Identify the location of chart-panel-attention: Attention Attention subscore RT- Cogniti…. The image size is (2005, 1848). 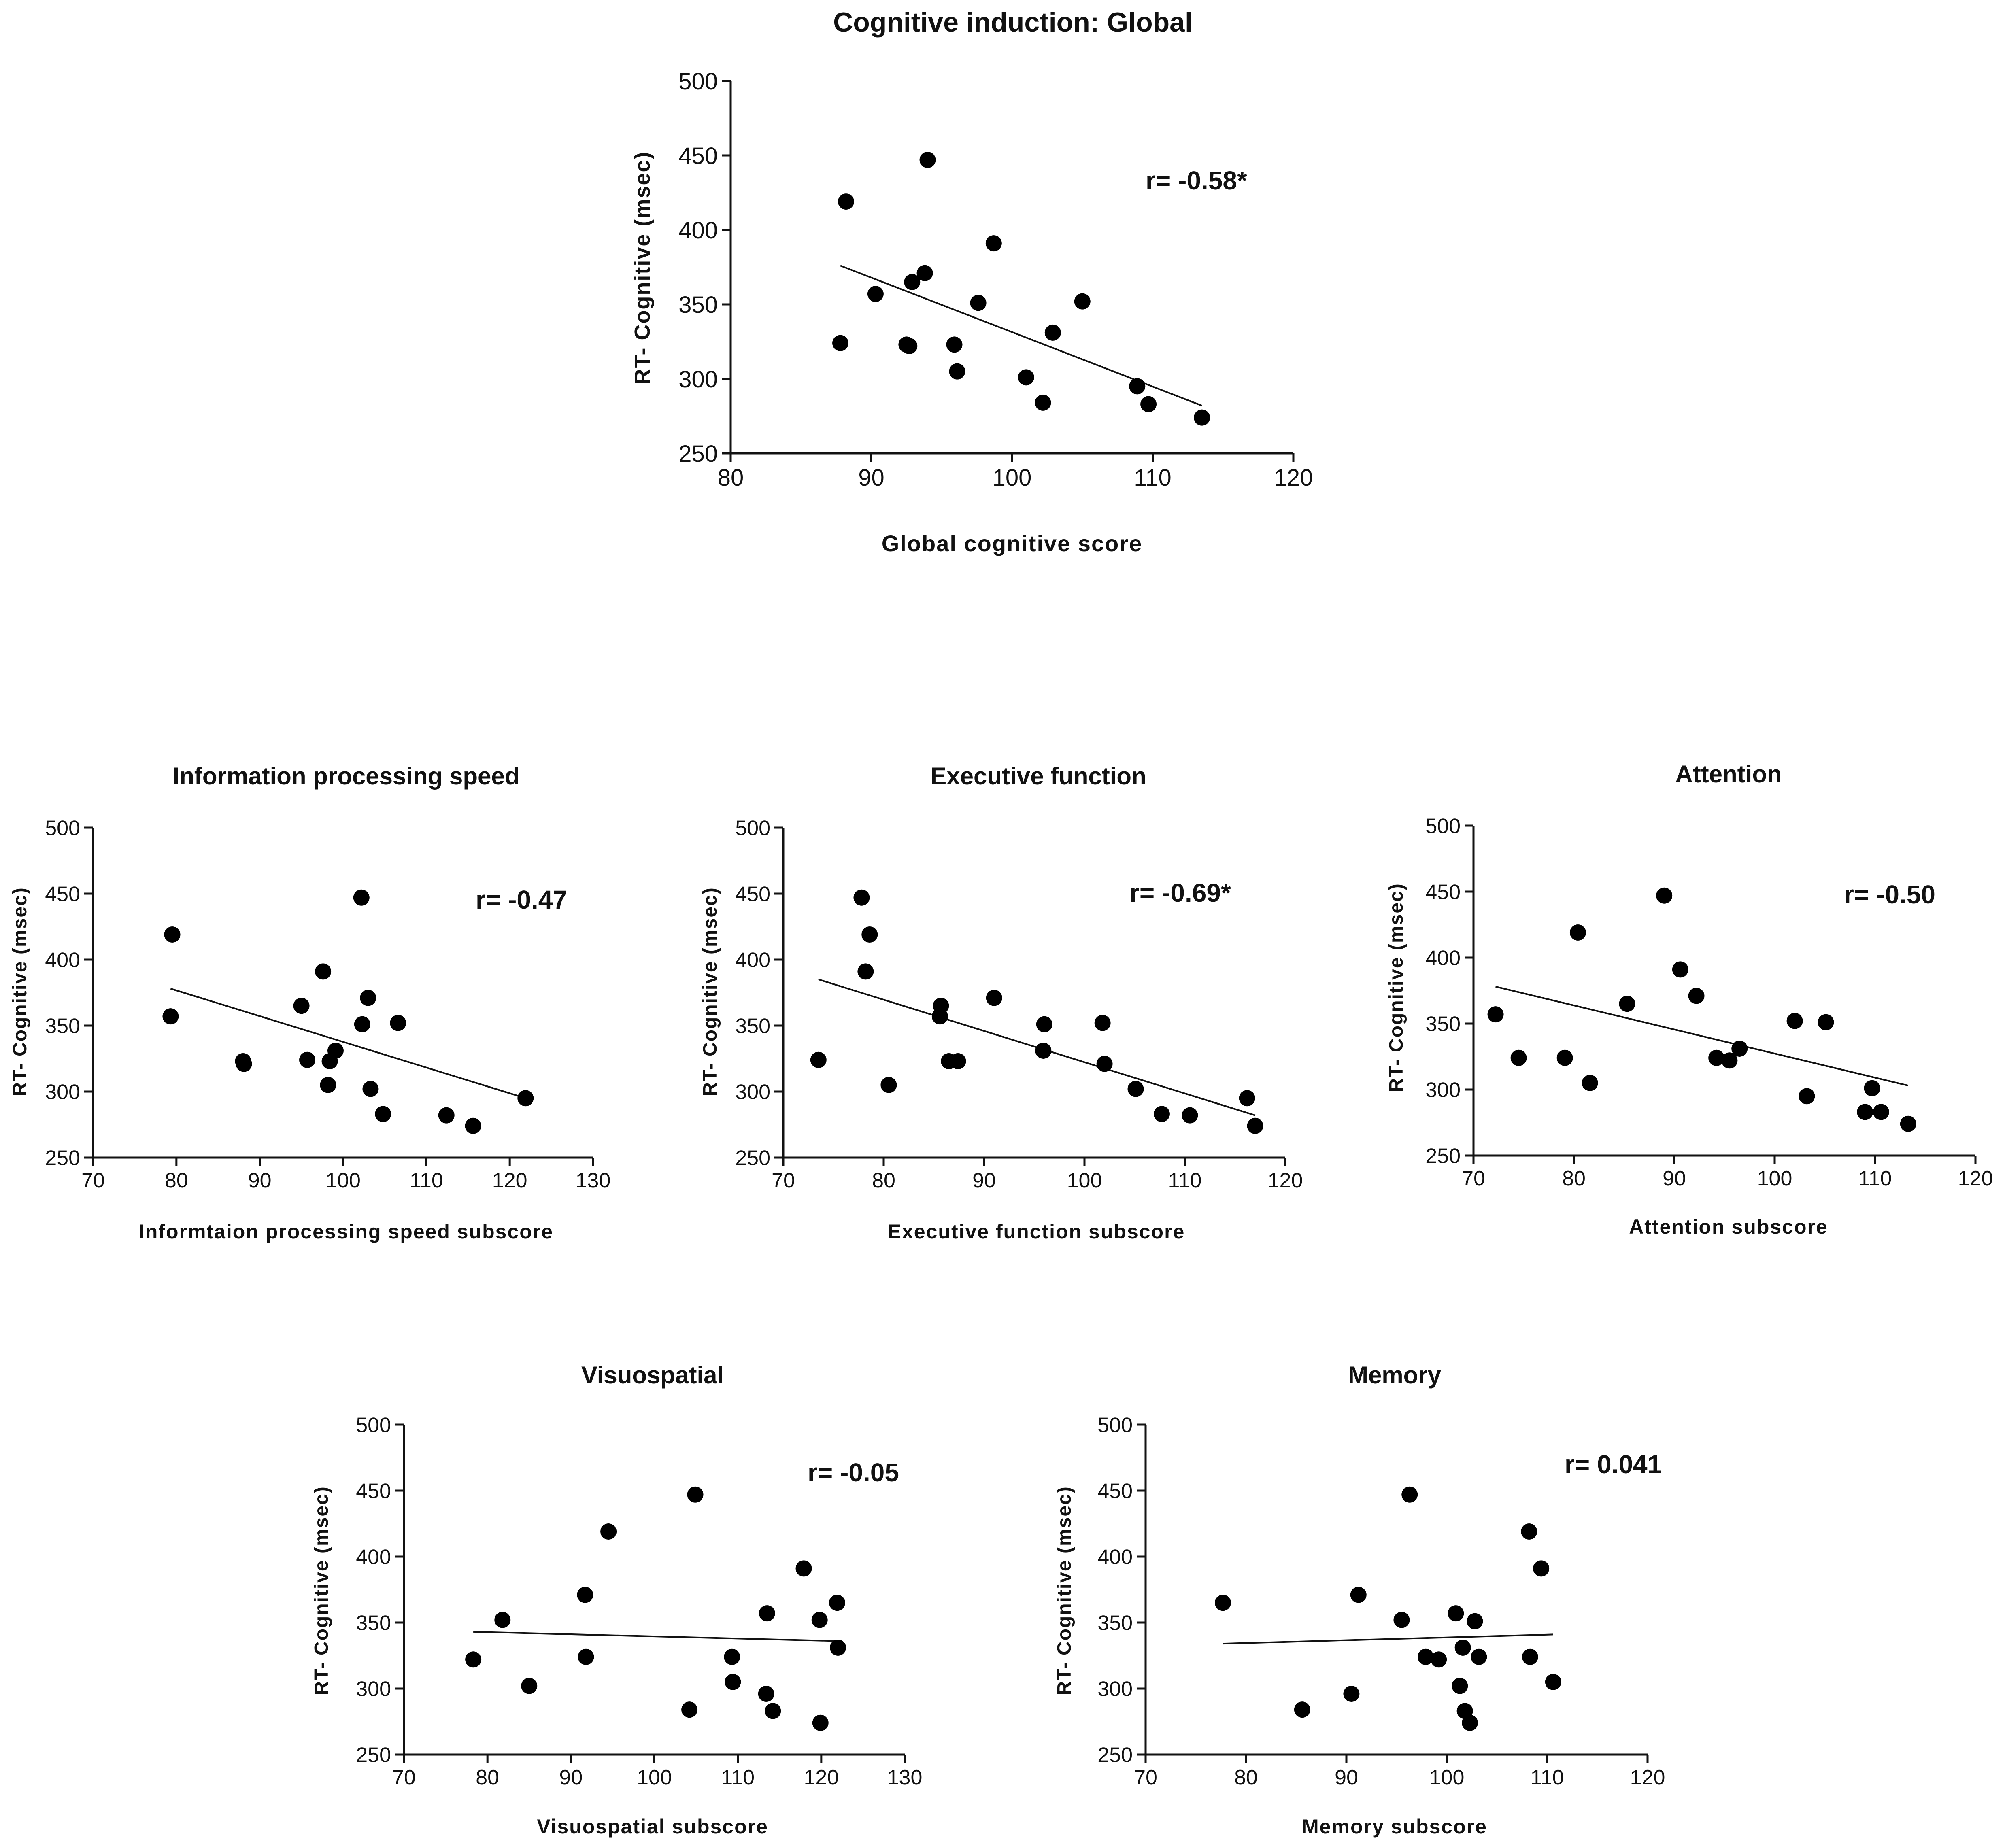
(1689, 999).